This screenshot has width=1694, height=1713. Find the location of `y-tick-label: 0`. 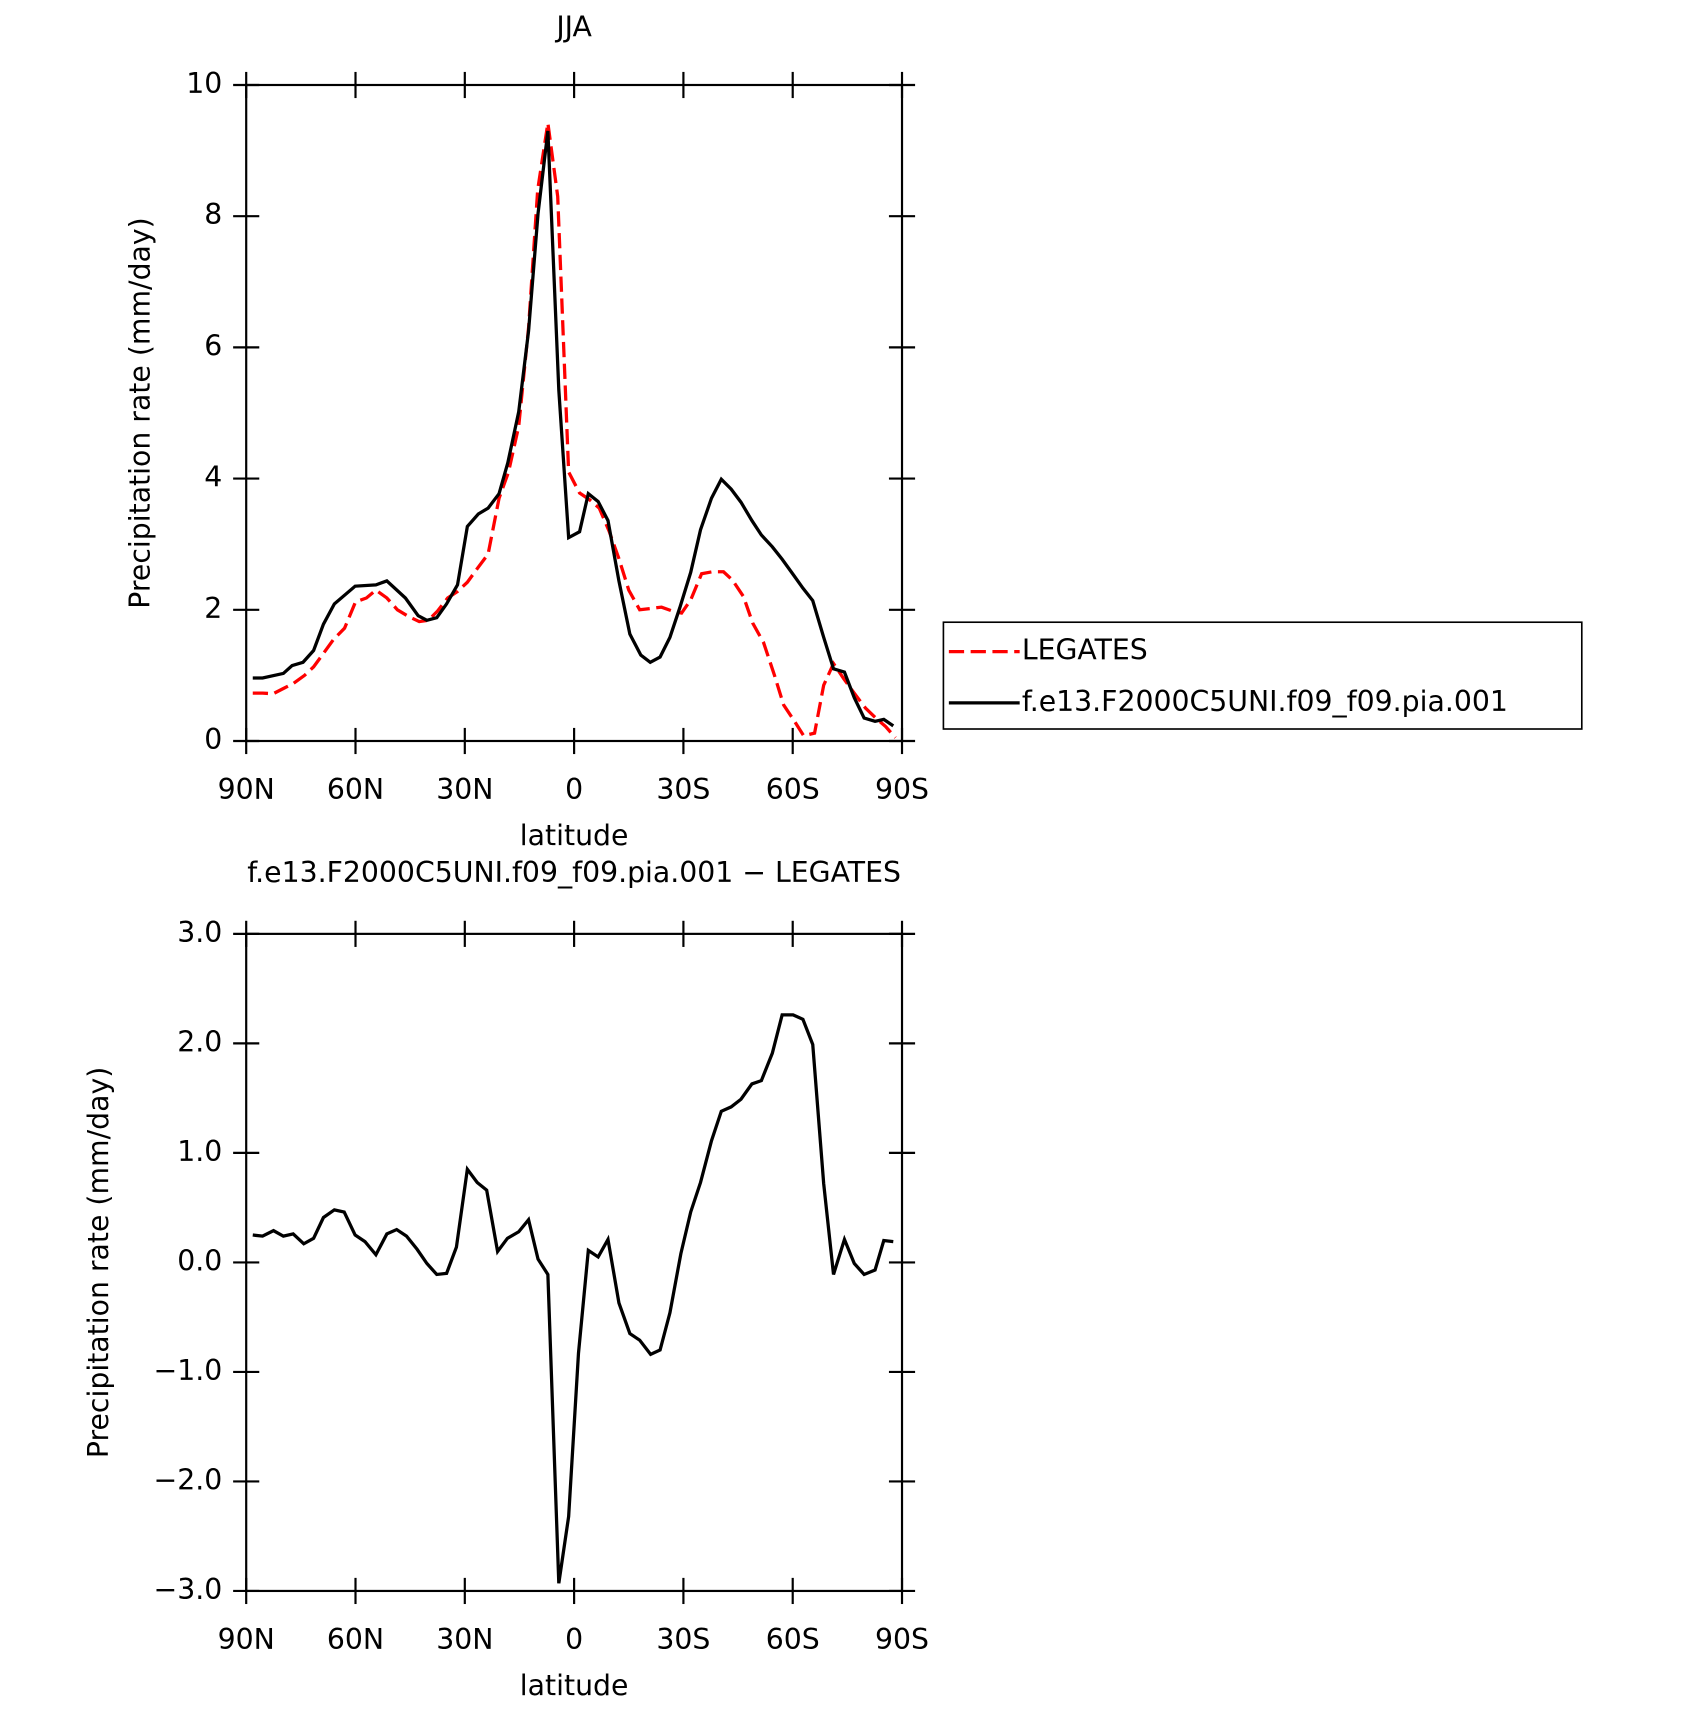

y-tick-label: 0 is located at coordinates (213, 739).